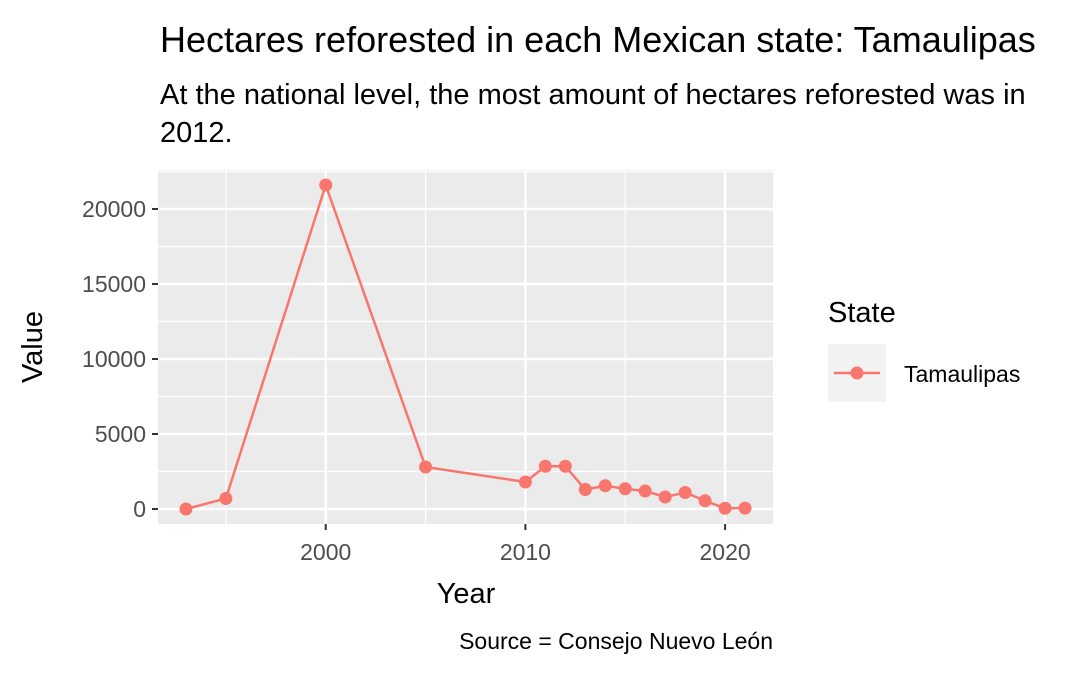  What do you see at coordinates (114, 359) in the screenshot?
I see `y-tick-label: 10000` at bounding box center [114, 359].